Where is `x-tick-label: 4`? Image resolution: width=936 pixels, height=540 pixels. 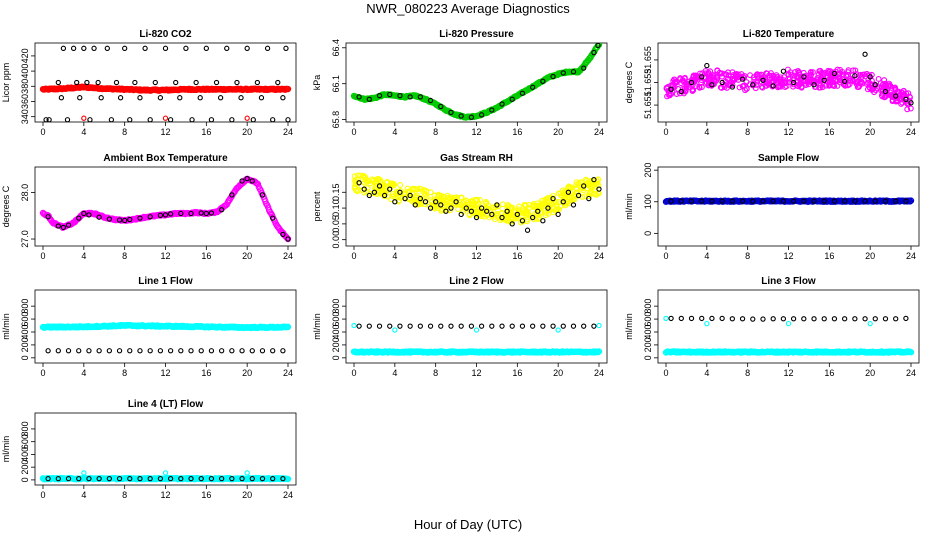
x-tick-label: 4 is located at coordinates (83, 132).